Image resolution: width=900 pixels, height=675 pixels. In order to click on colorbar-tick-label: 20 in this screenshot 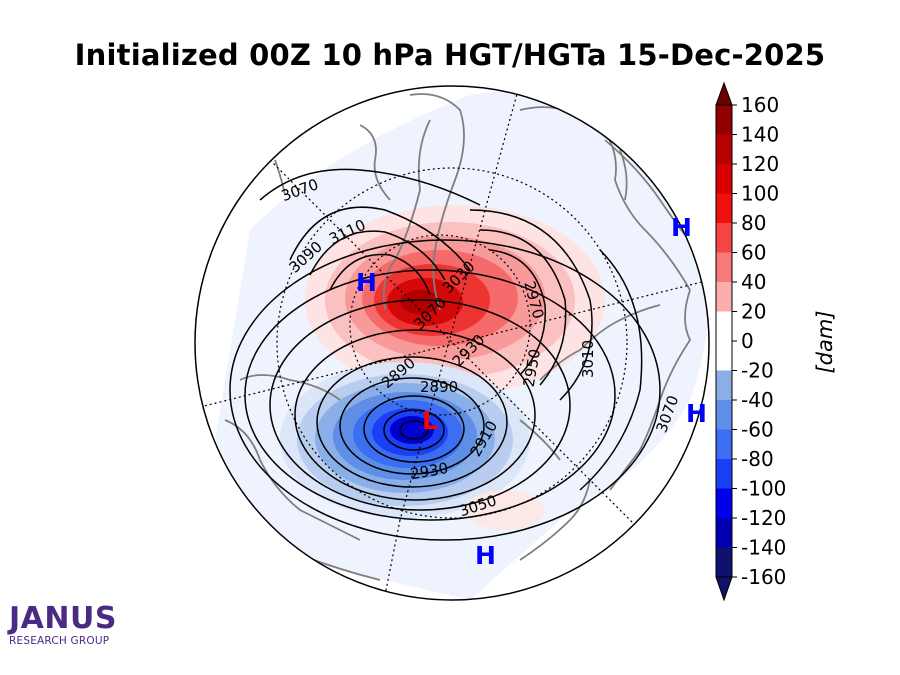, I will do `click(753, 312)`.